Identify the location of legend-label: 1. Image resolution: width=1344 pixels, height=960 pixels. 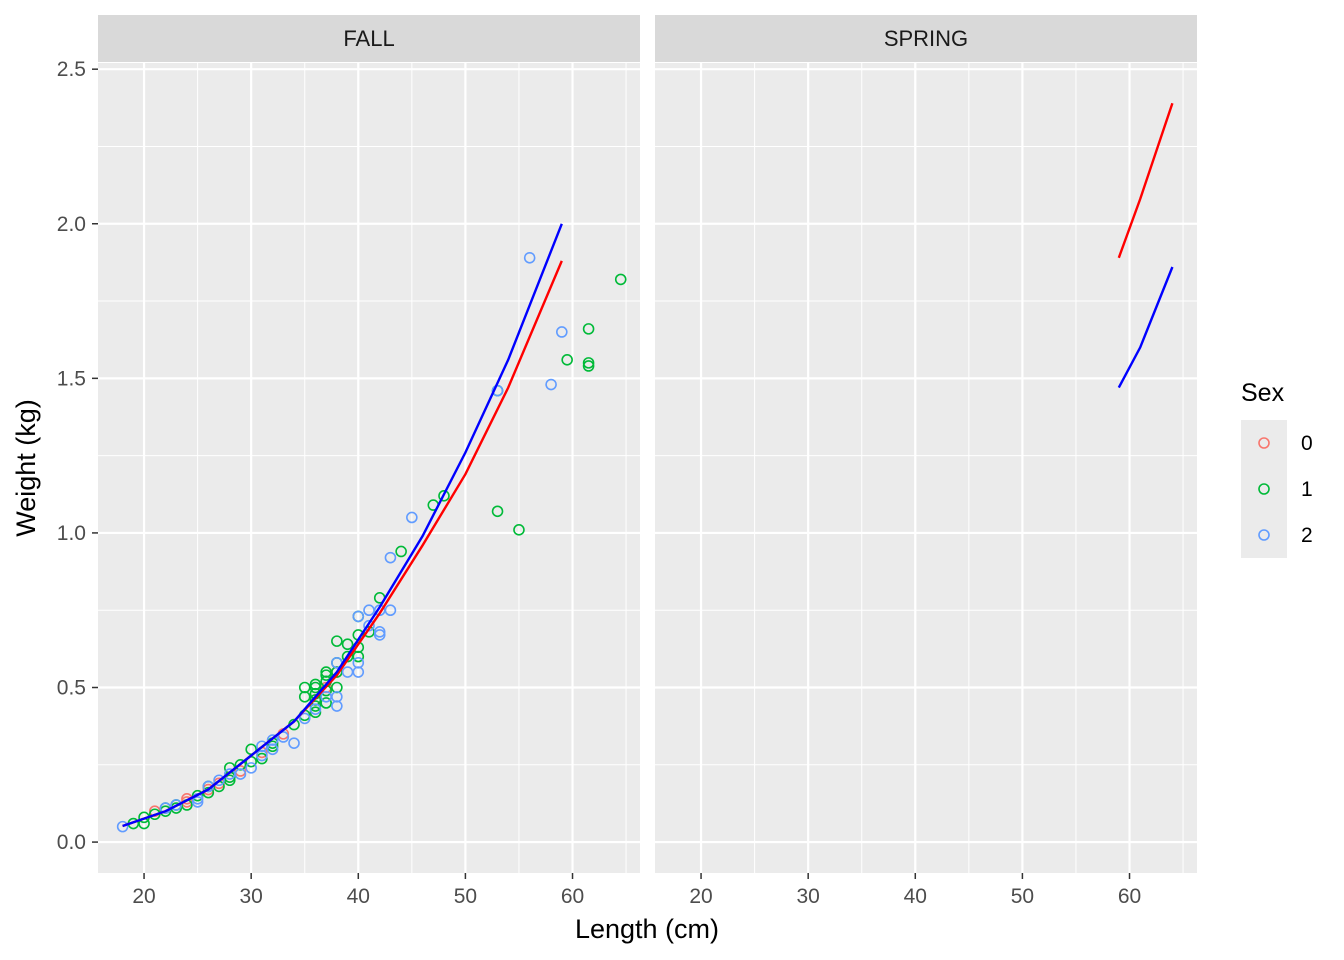
(1307, 489).